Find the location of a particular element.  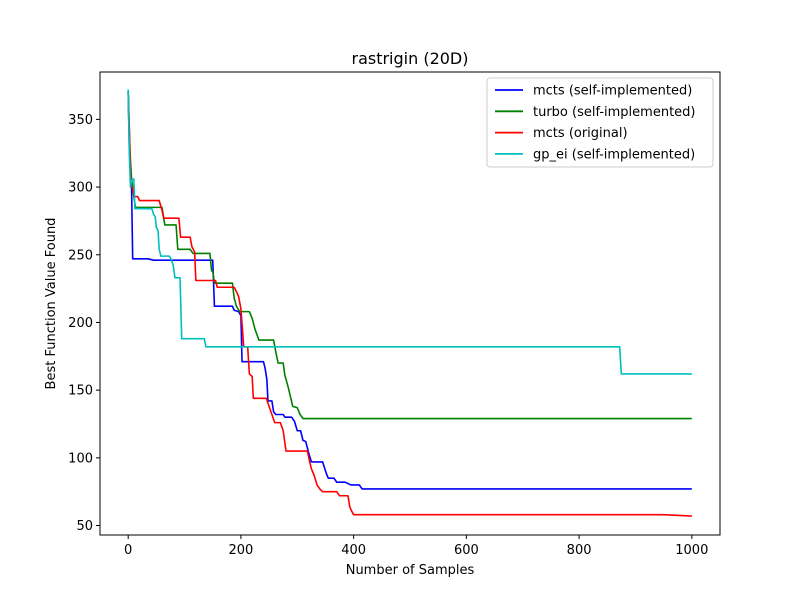

y-tick-label: 200 is located at coordinates (80, 323).